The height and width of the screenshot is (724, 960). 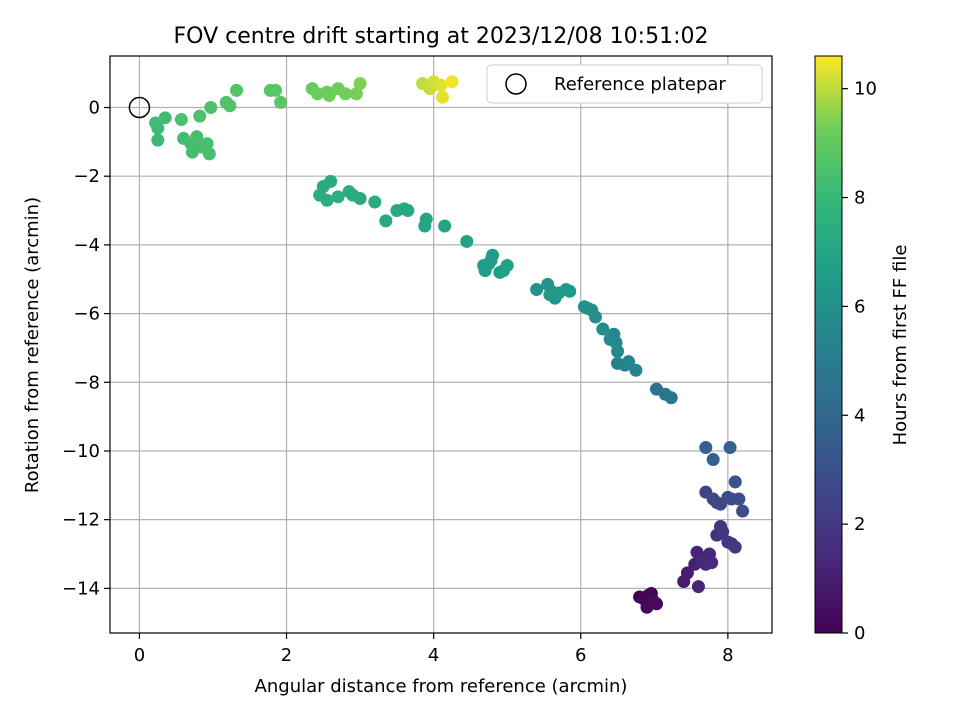 I want to click on colorbar-ticks: 0 2 4 6 8 10, so click(x=859, y=361).